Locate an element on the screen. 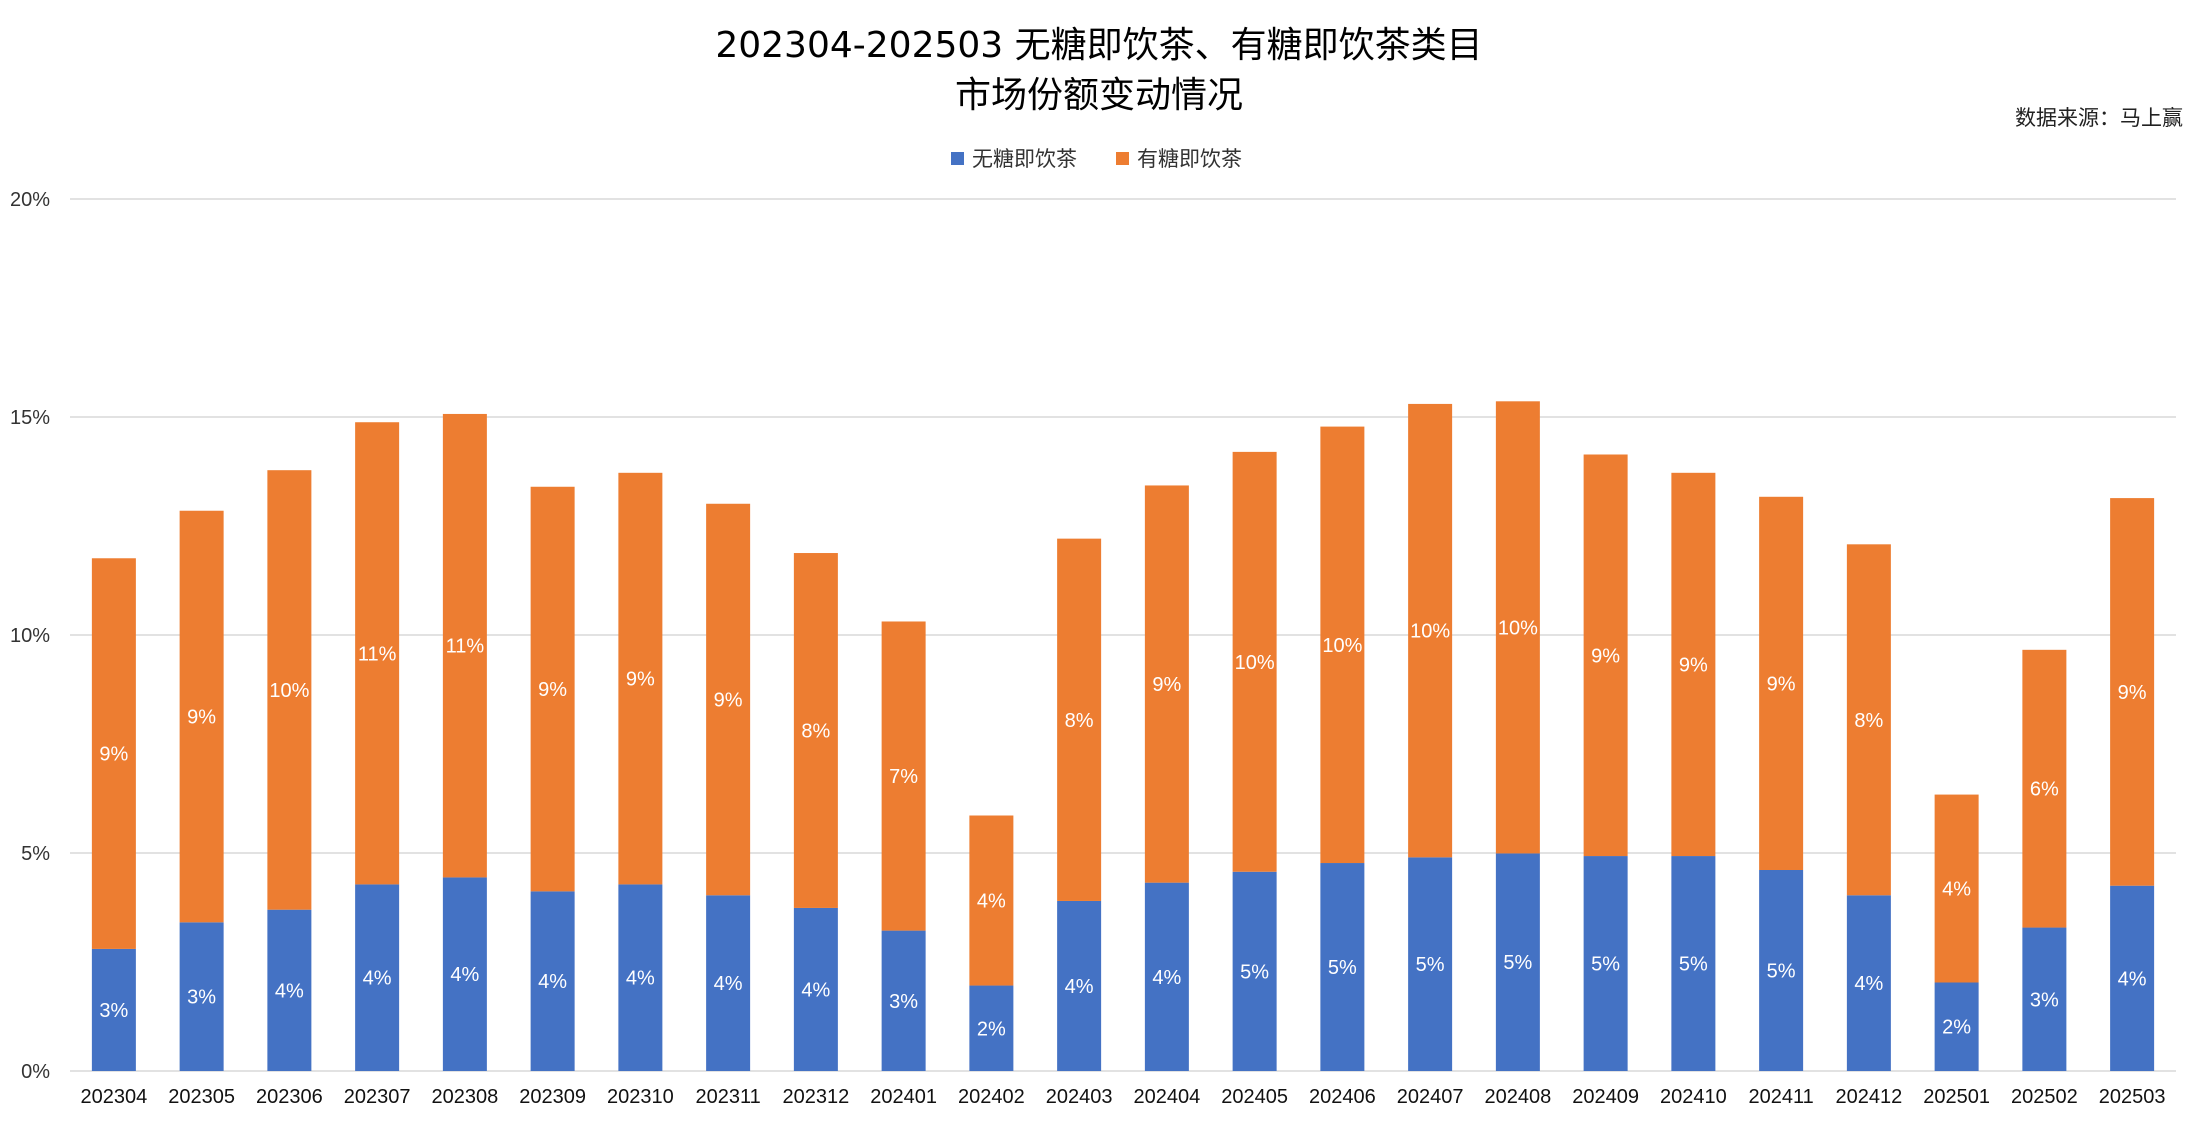 This screenshot has height=1122, width=2197. chart-title-line-2: 市场份额变动情况 is located at coordinates (1099, 95).